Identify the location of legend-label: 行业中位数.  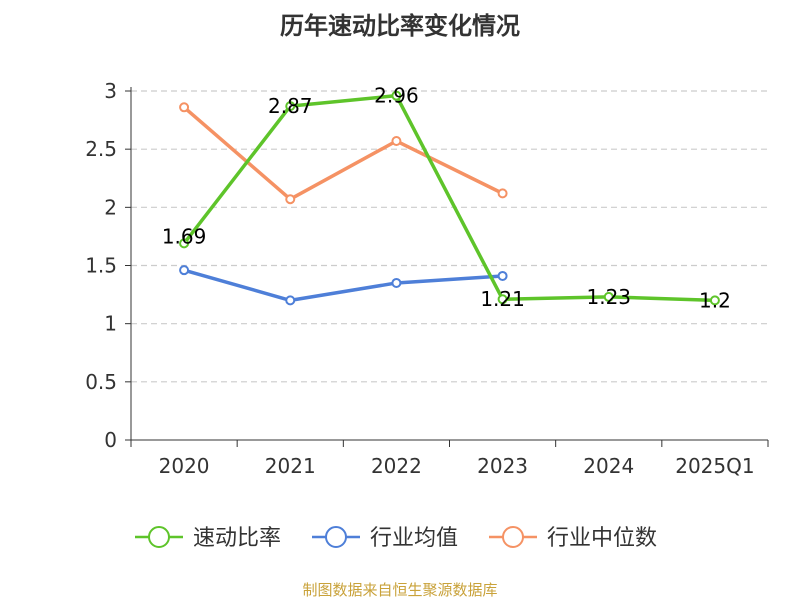
(602, 538).